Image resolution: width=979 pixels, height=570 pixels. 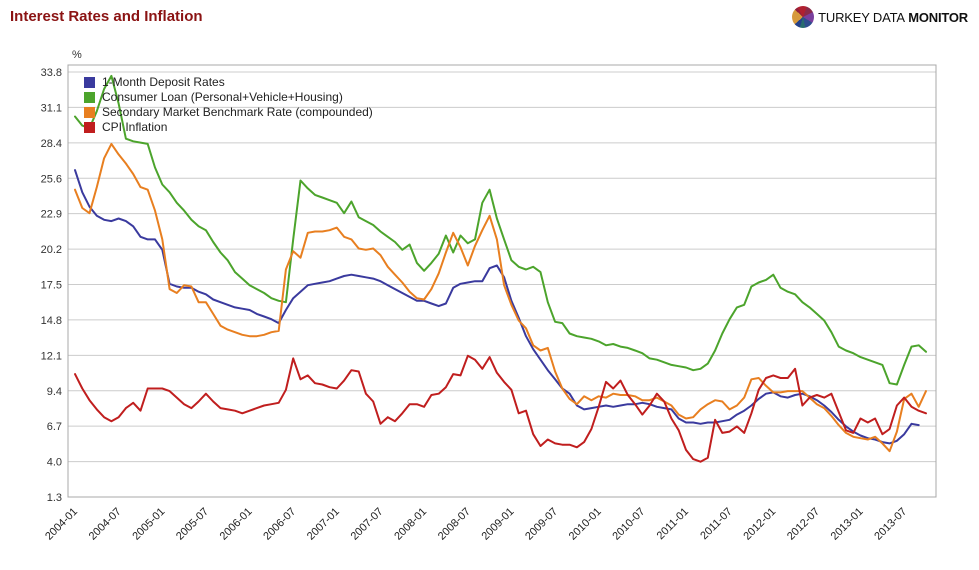 What do you see at coordinates (890, 524) in the screenshot?
I see `svg-text: 2013-07` at bounding box center [890, 524].